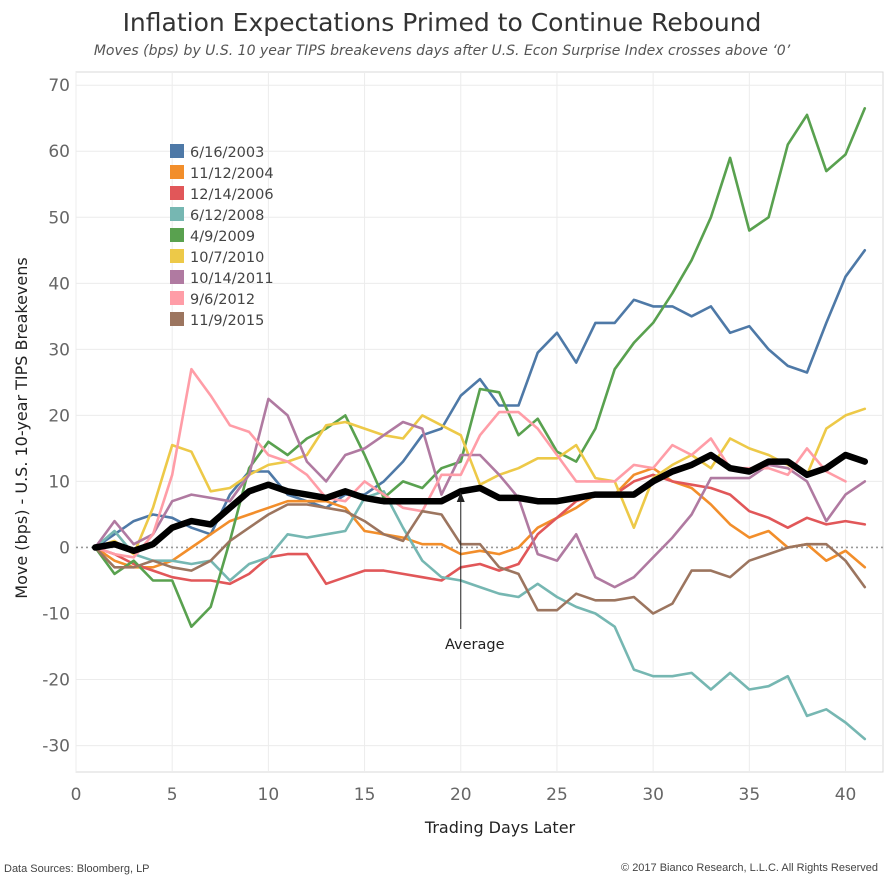 The width and height of the screenshot is (884, 884). What do you see at coordinates (172, 795) in the screenshot?
I see `x-tick-label: 5` at bounding box center [172, 795].